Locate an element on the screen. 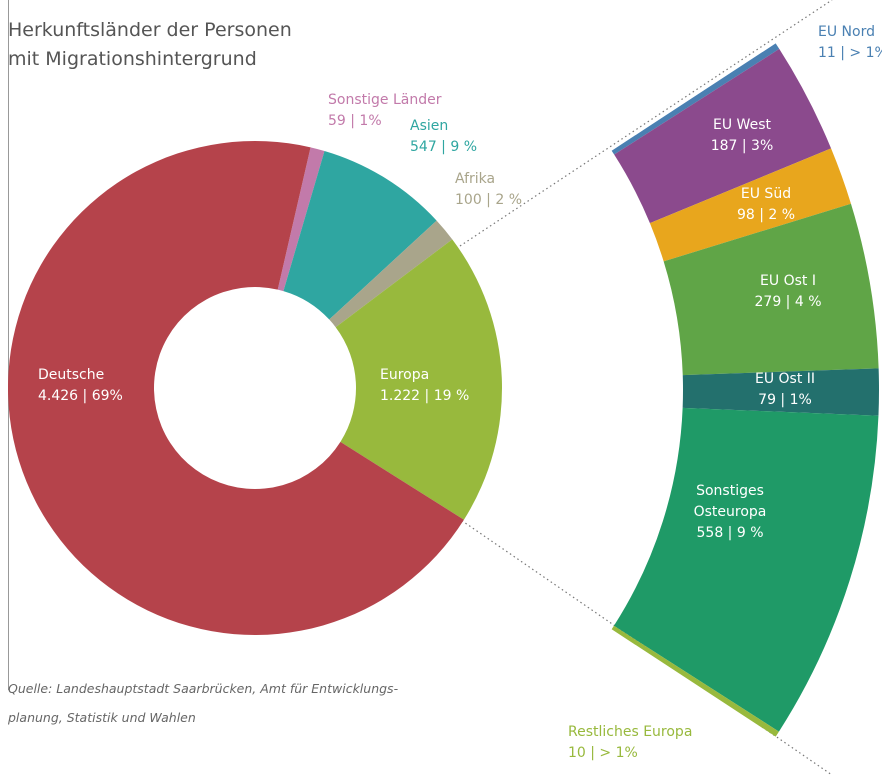 The height and width of the screenshot is (779, 882). category-label: Asien is located at coordinates (429, 126).